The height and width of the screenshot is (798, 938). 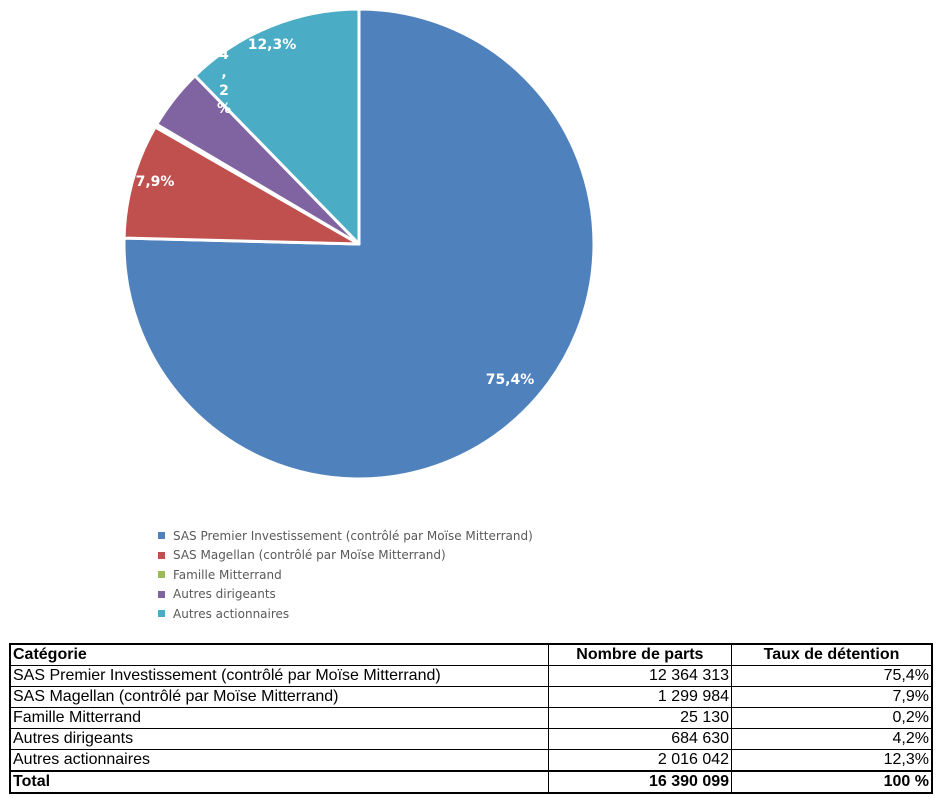 I want to click on column-header-shares: Nombre de parts, so click(x=640, y=654).